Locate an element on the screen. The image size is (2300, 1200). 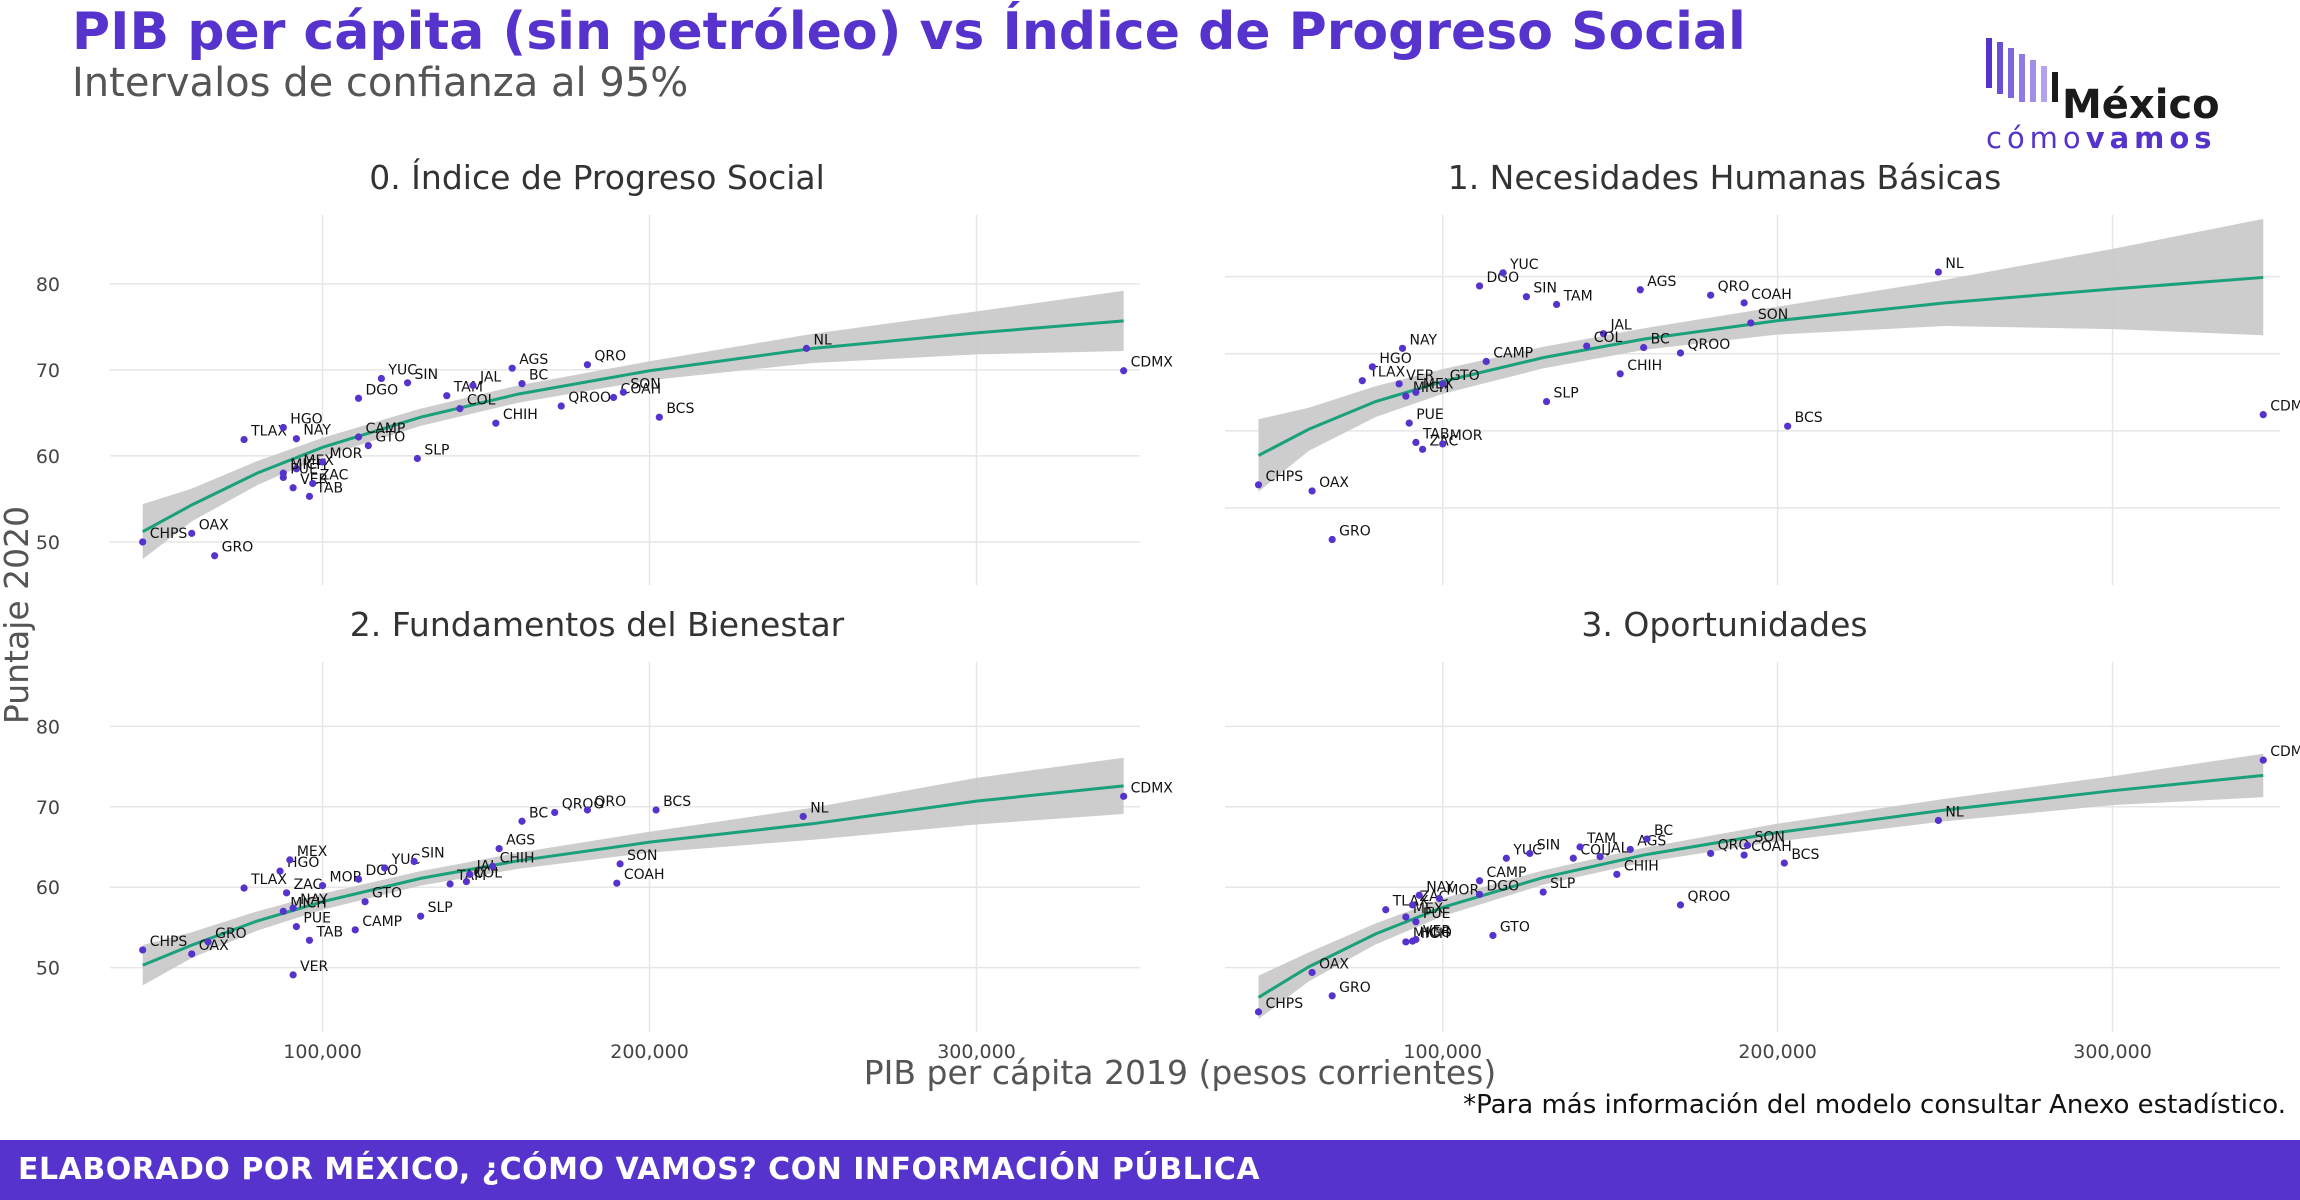
y-tick-label: 70 is located at coordinates (48, 371).